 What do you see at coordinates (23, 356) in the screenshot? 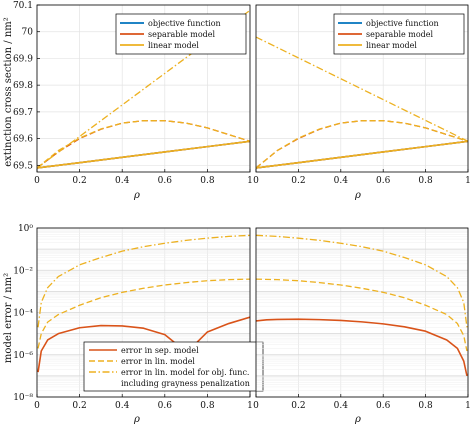
I see `y-tick-label: 10⁻⁶` at bounding box center [23, 356].